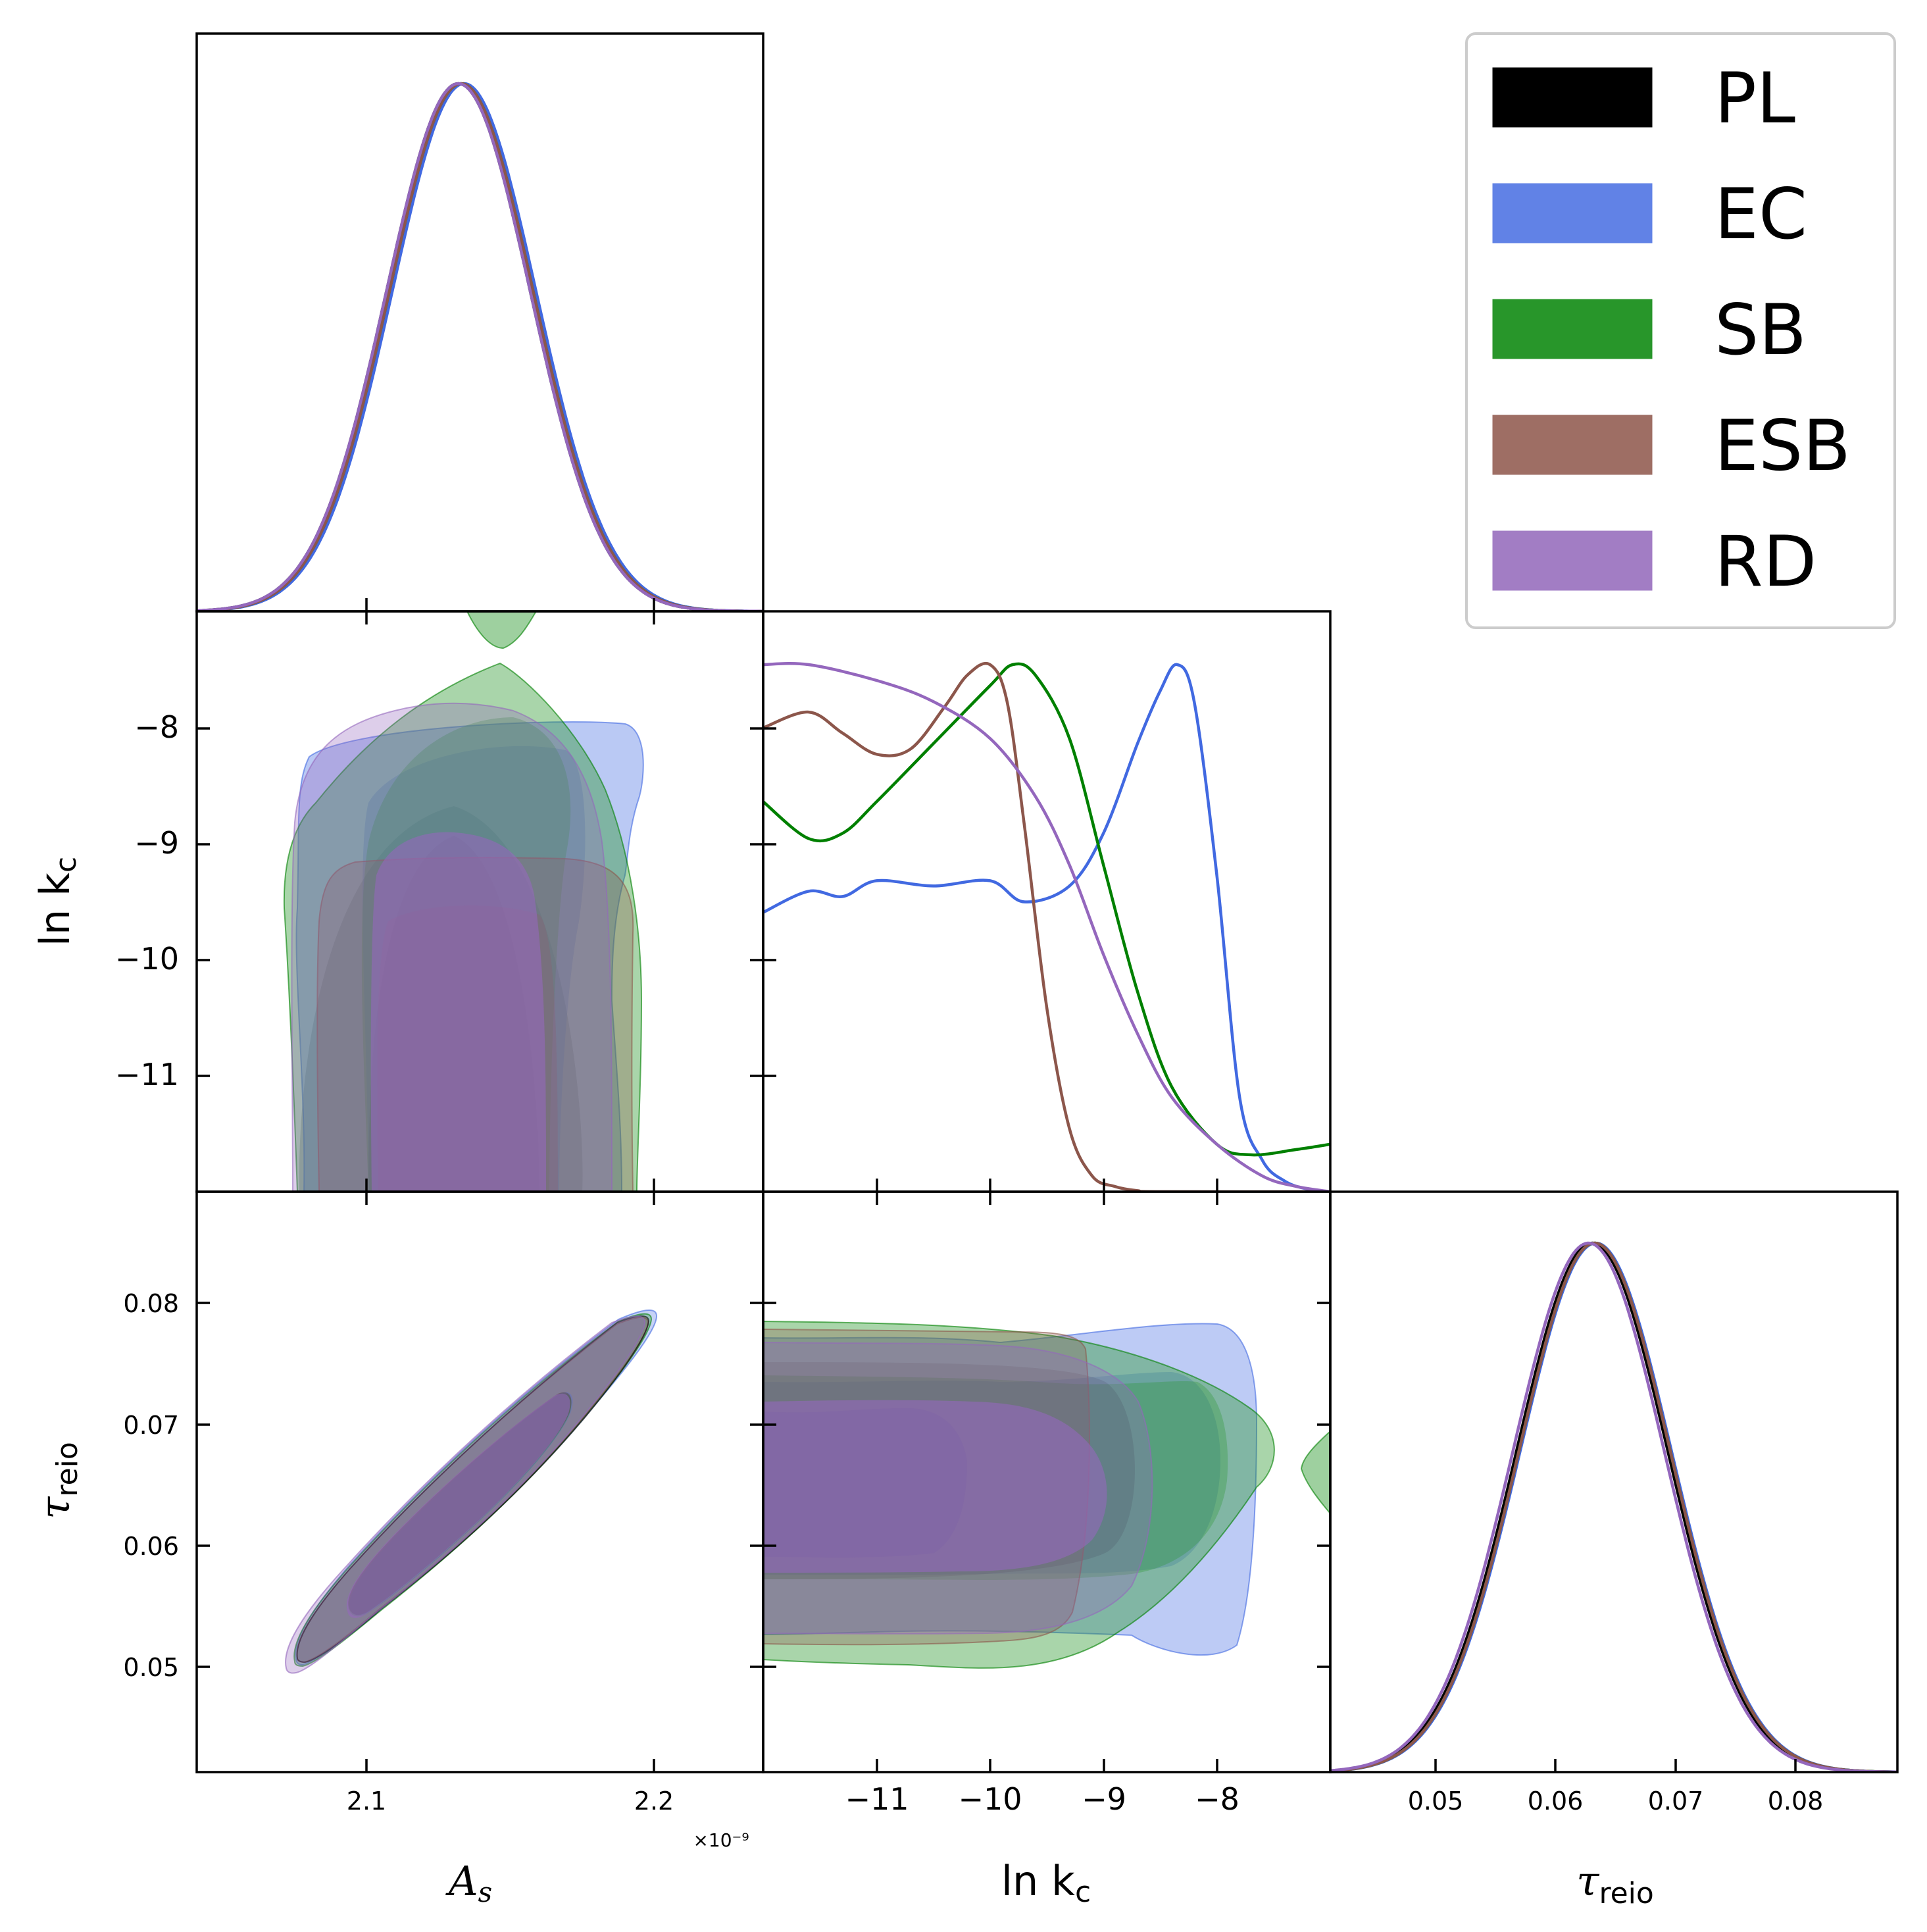 The width and height of the screenshot is (1927, 1932). I want to click on as-offset-label: ×10⁻⁹, so click(721, 1840).